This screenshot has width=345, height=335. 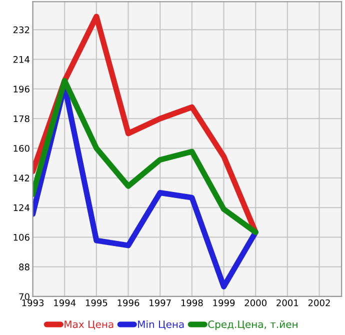 What do you see at coordinates (22, 237) in the screenshot?
I see `y-tick-label: 106` at bounding box center [22, 237].